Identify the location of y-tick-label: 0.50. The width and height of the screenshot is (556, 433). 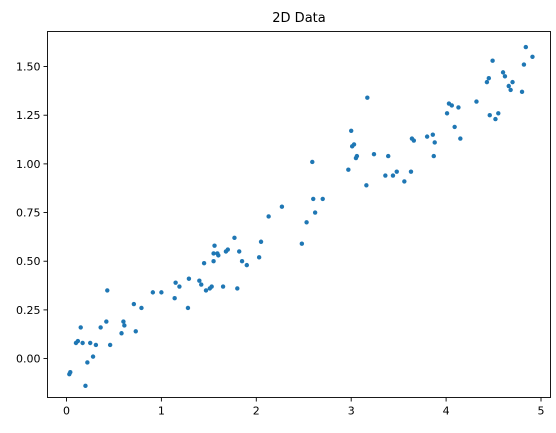
(28, 261).